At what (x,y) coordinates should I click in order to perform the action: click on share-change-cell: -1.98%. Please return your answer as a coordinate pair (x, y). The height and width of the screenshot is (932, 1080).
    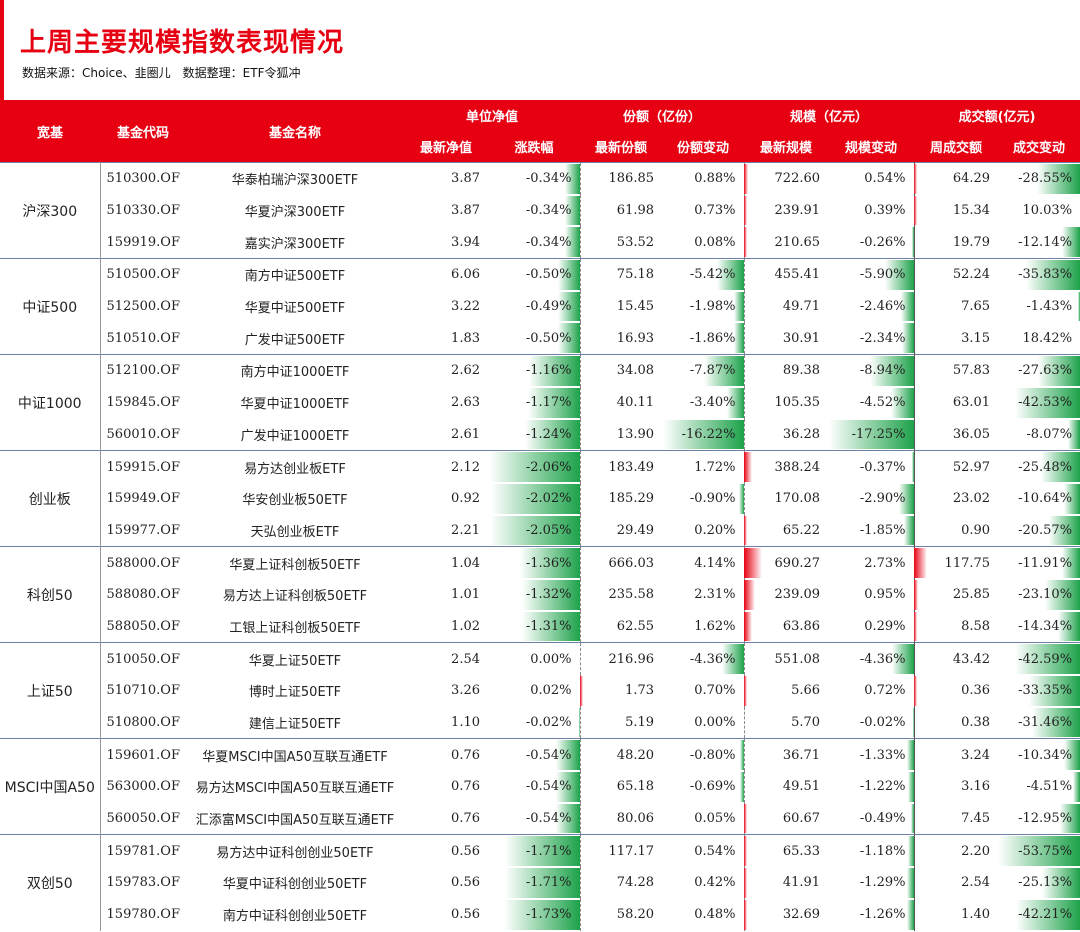
    Looking at the image, I should click on (703, 306).